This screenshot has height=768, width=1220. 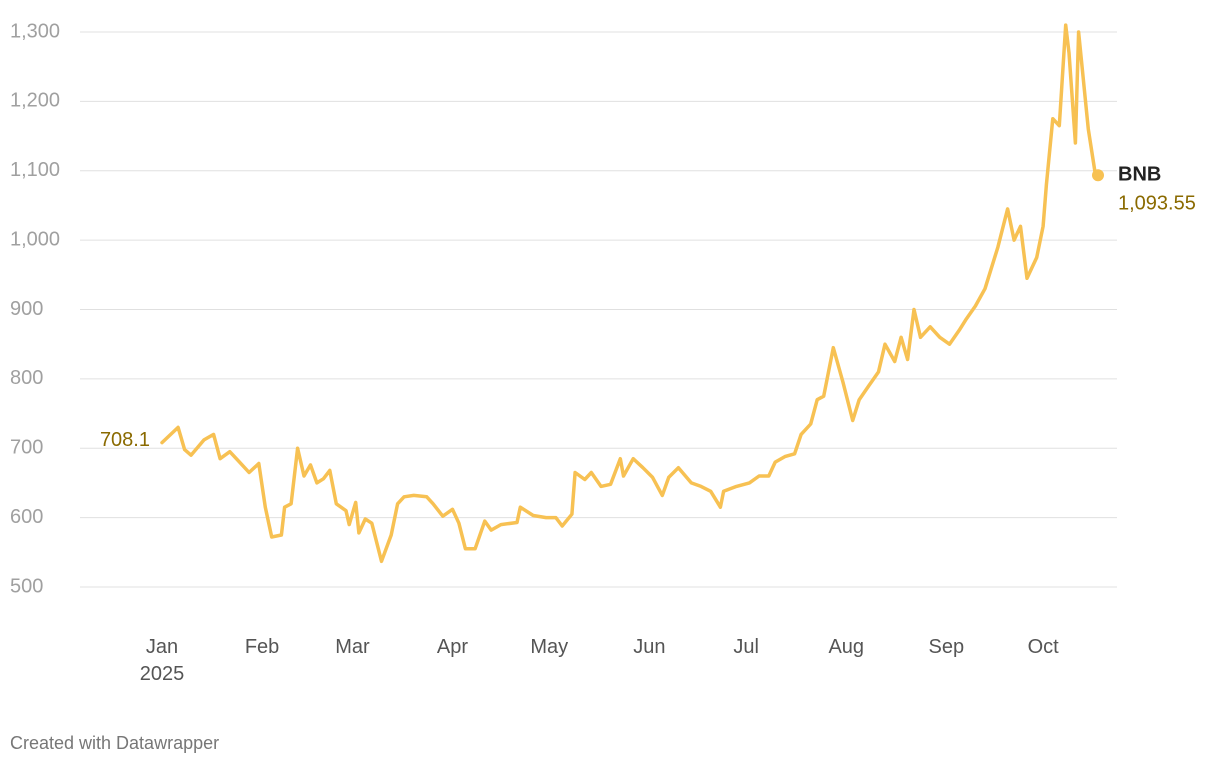 What do you see at coordinates (649, 647) in the screenshot?
I see `x-tick-label: Jun` at bounding box center [649, 647].